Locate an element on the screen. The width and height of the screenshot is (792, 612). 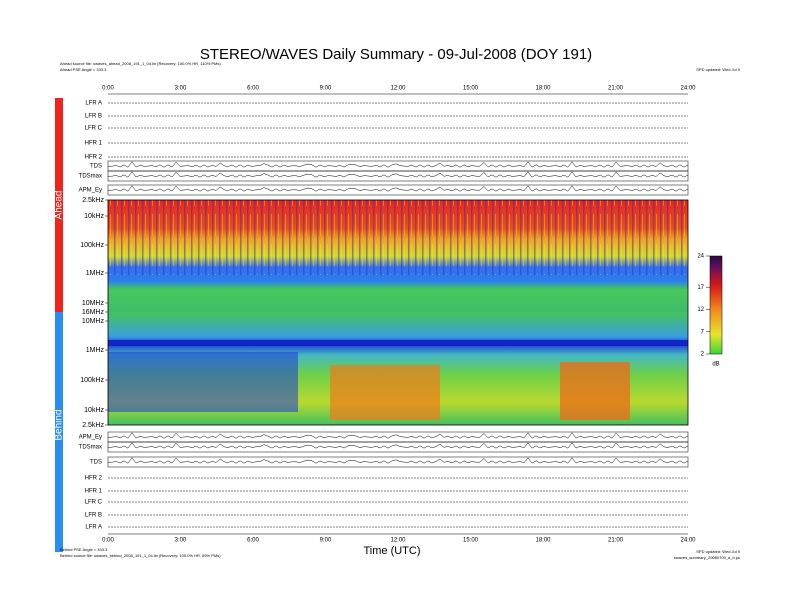
time-tick-bottom: 24:00 is located at coordinates (688, 541).